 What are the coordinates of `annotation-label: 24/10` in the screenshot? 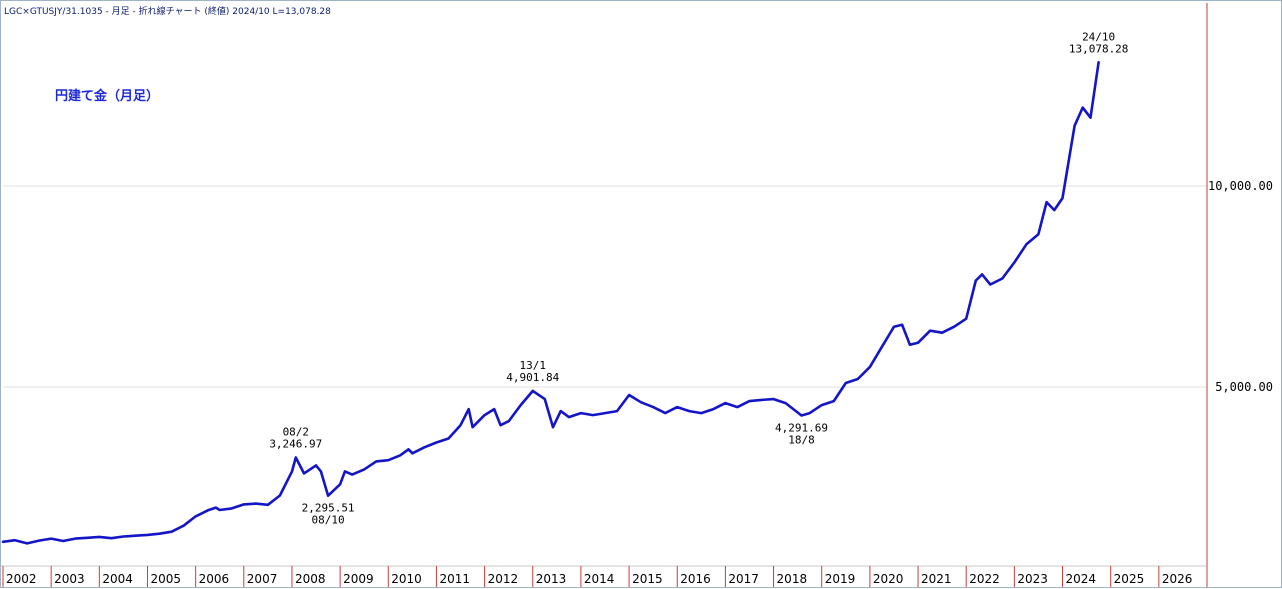 It's located at (1098, 36).